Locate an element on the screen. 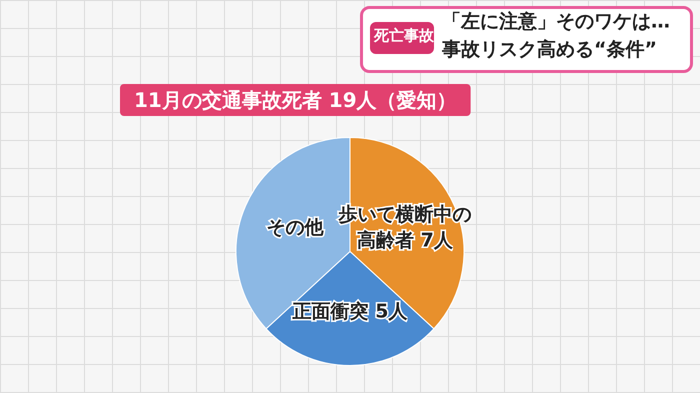  chart-title: 11月の交通事故死者 19人（愛知） is located at coordinates (295, 100).